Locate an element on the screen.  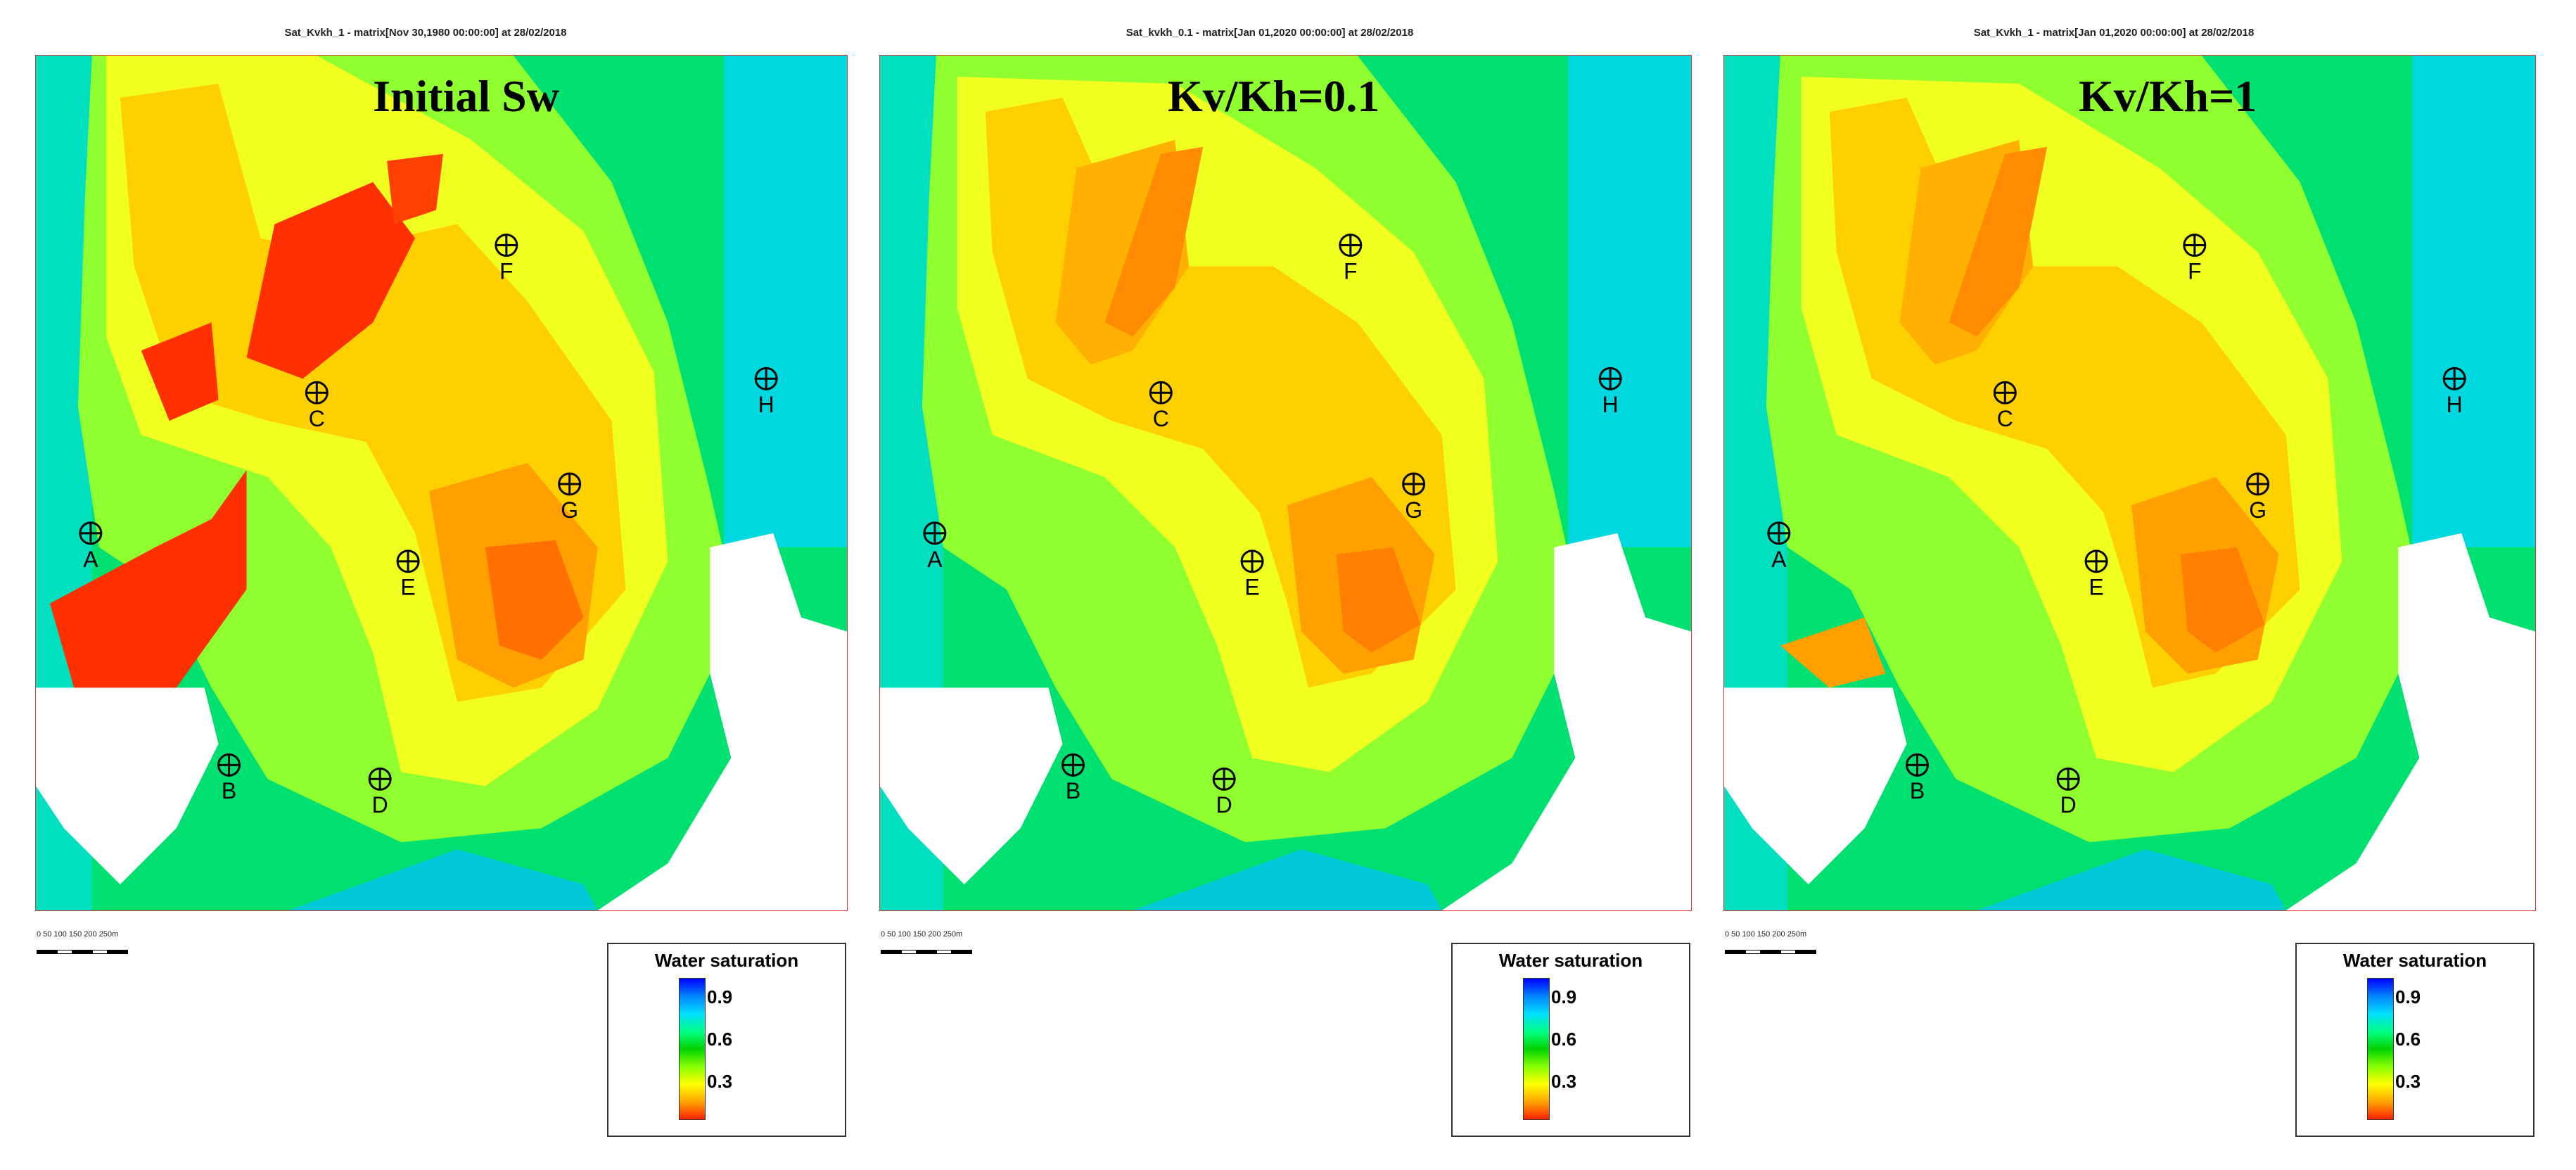
panel-title: Initial Sw is located at coordinates (466, 96).